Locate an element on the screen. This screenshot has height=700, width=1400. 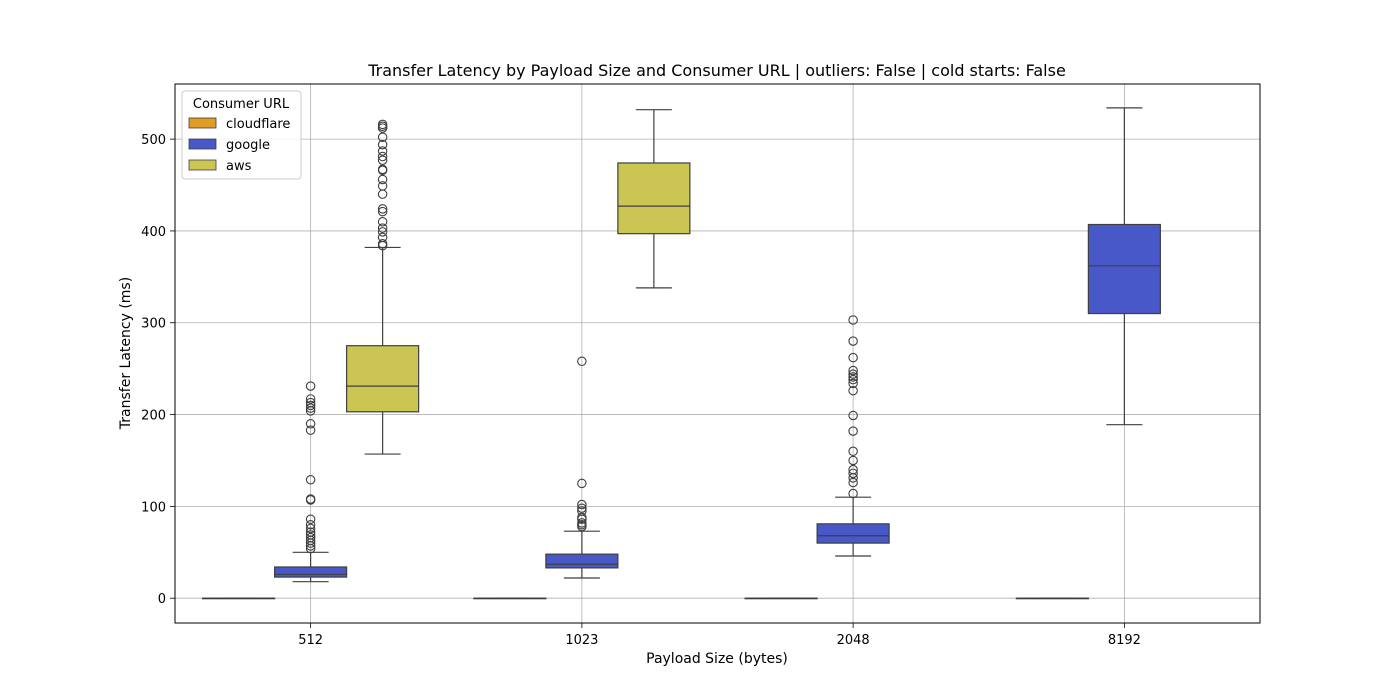
legend-frame is located at coordinates (241, 135).